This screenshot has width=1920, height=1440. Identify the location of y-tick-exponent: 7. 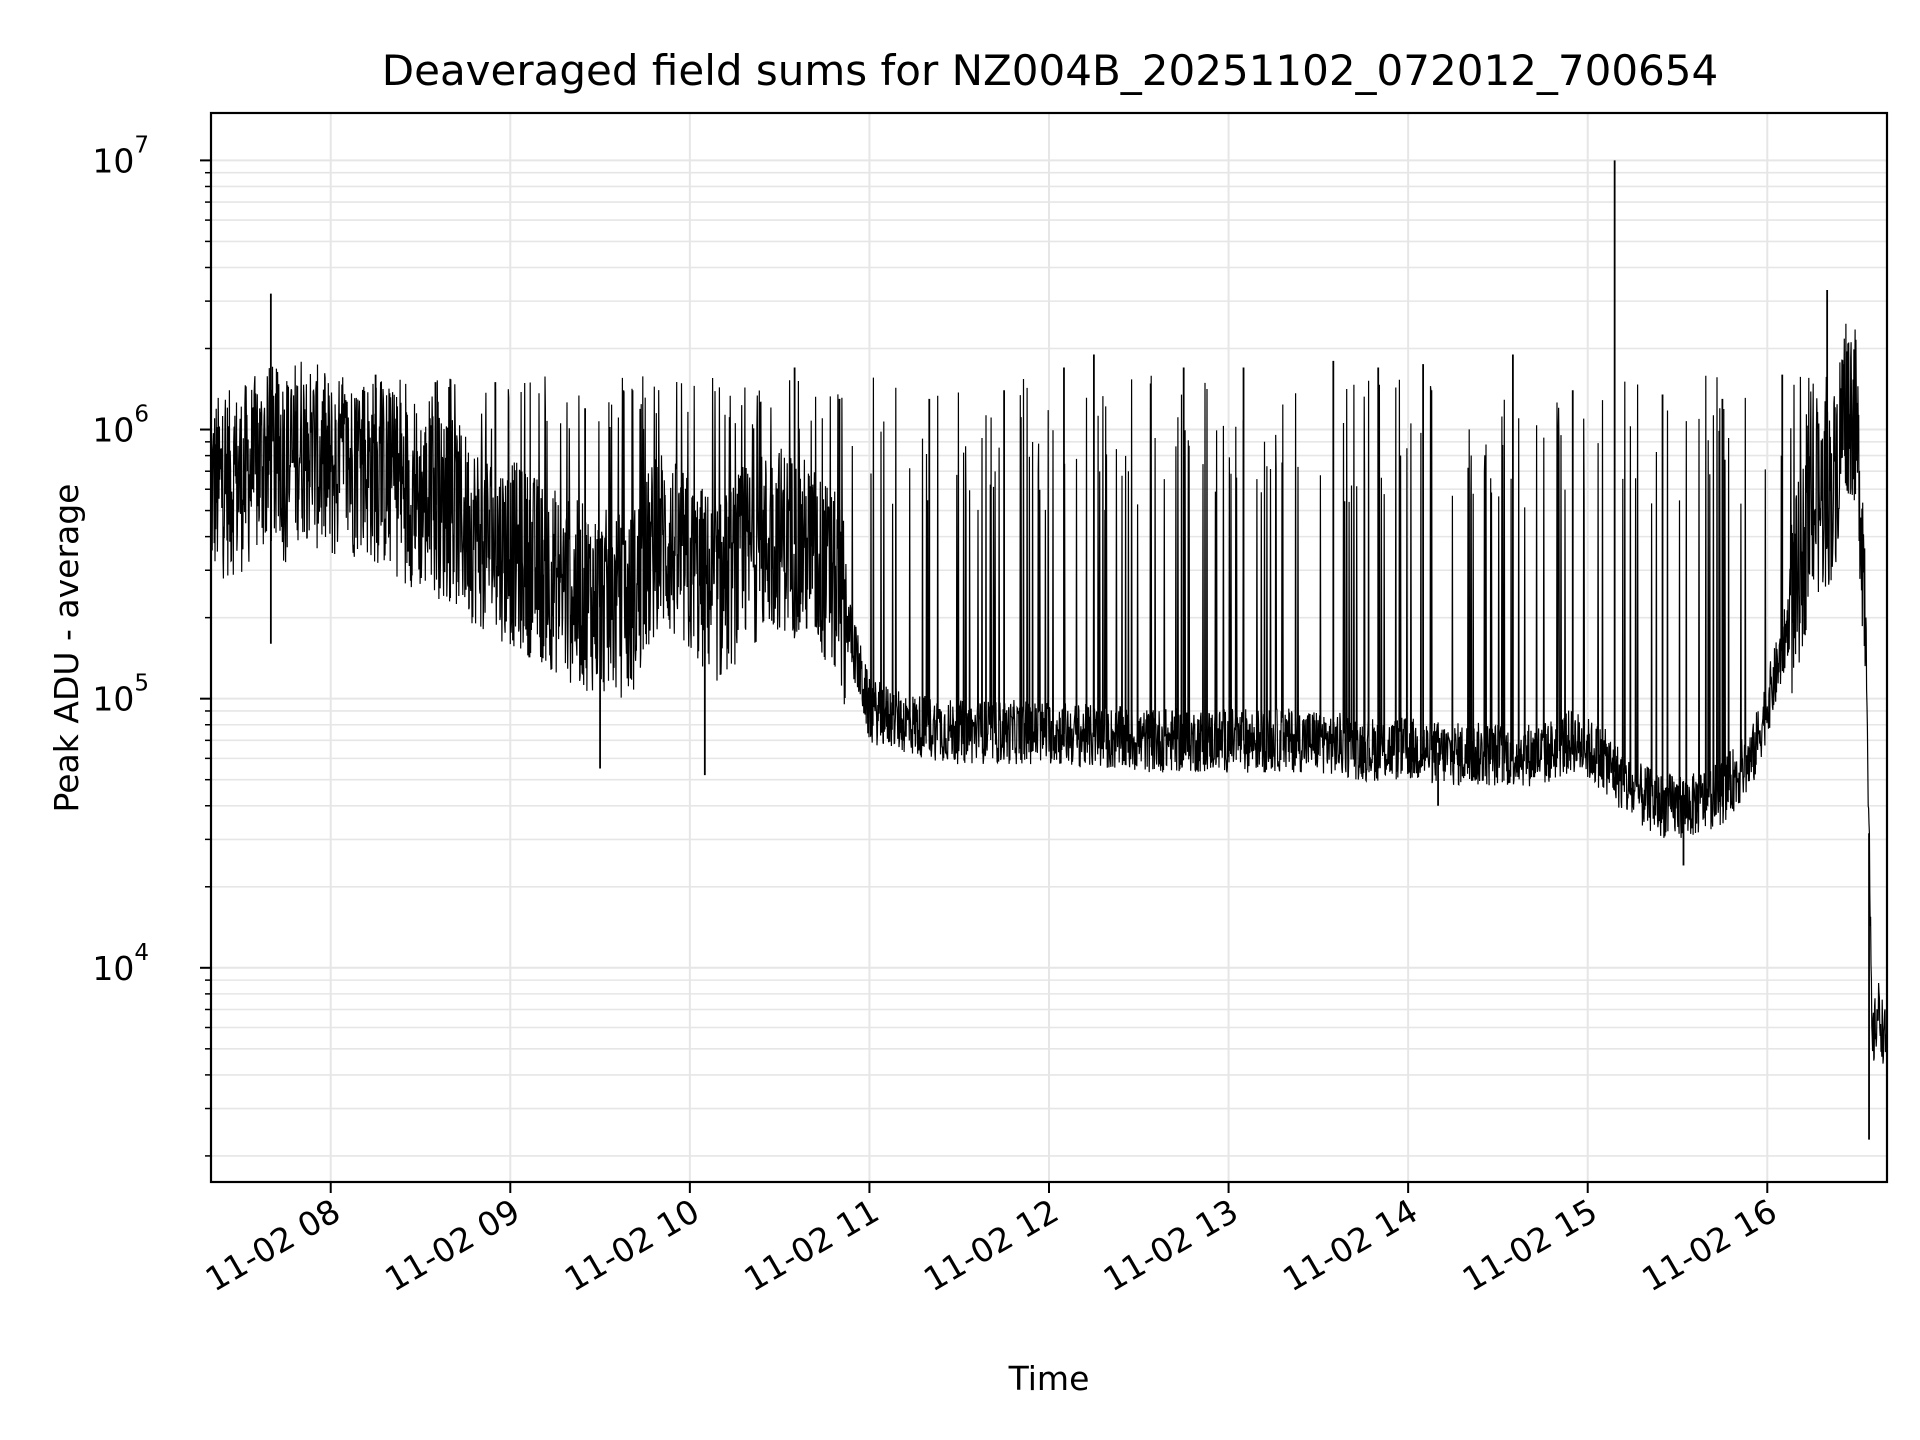
(141, 145).